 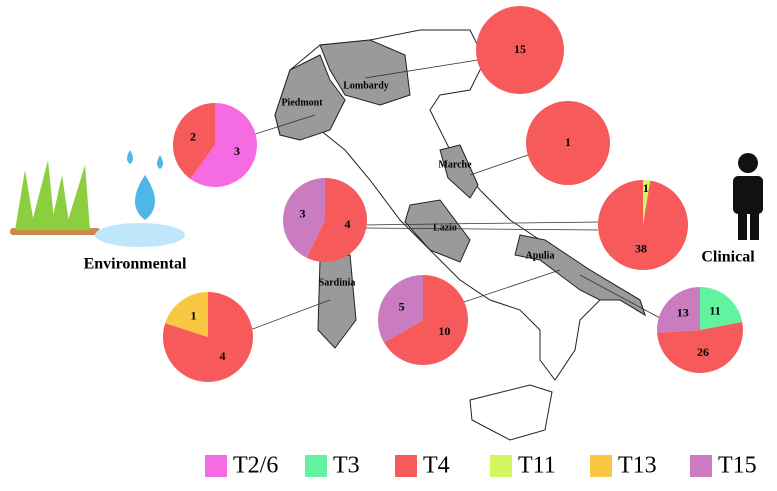 What do you see at coordinates (455, 164) in the screenshot?
I see `region-label: Marche` at bounding box center [455, 164].